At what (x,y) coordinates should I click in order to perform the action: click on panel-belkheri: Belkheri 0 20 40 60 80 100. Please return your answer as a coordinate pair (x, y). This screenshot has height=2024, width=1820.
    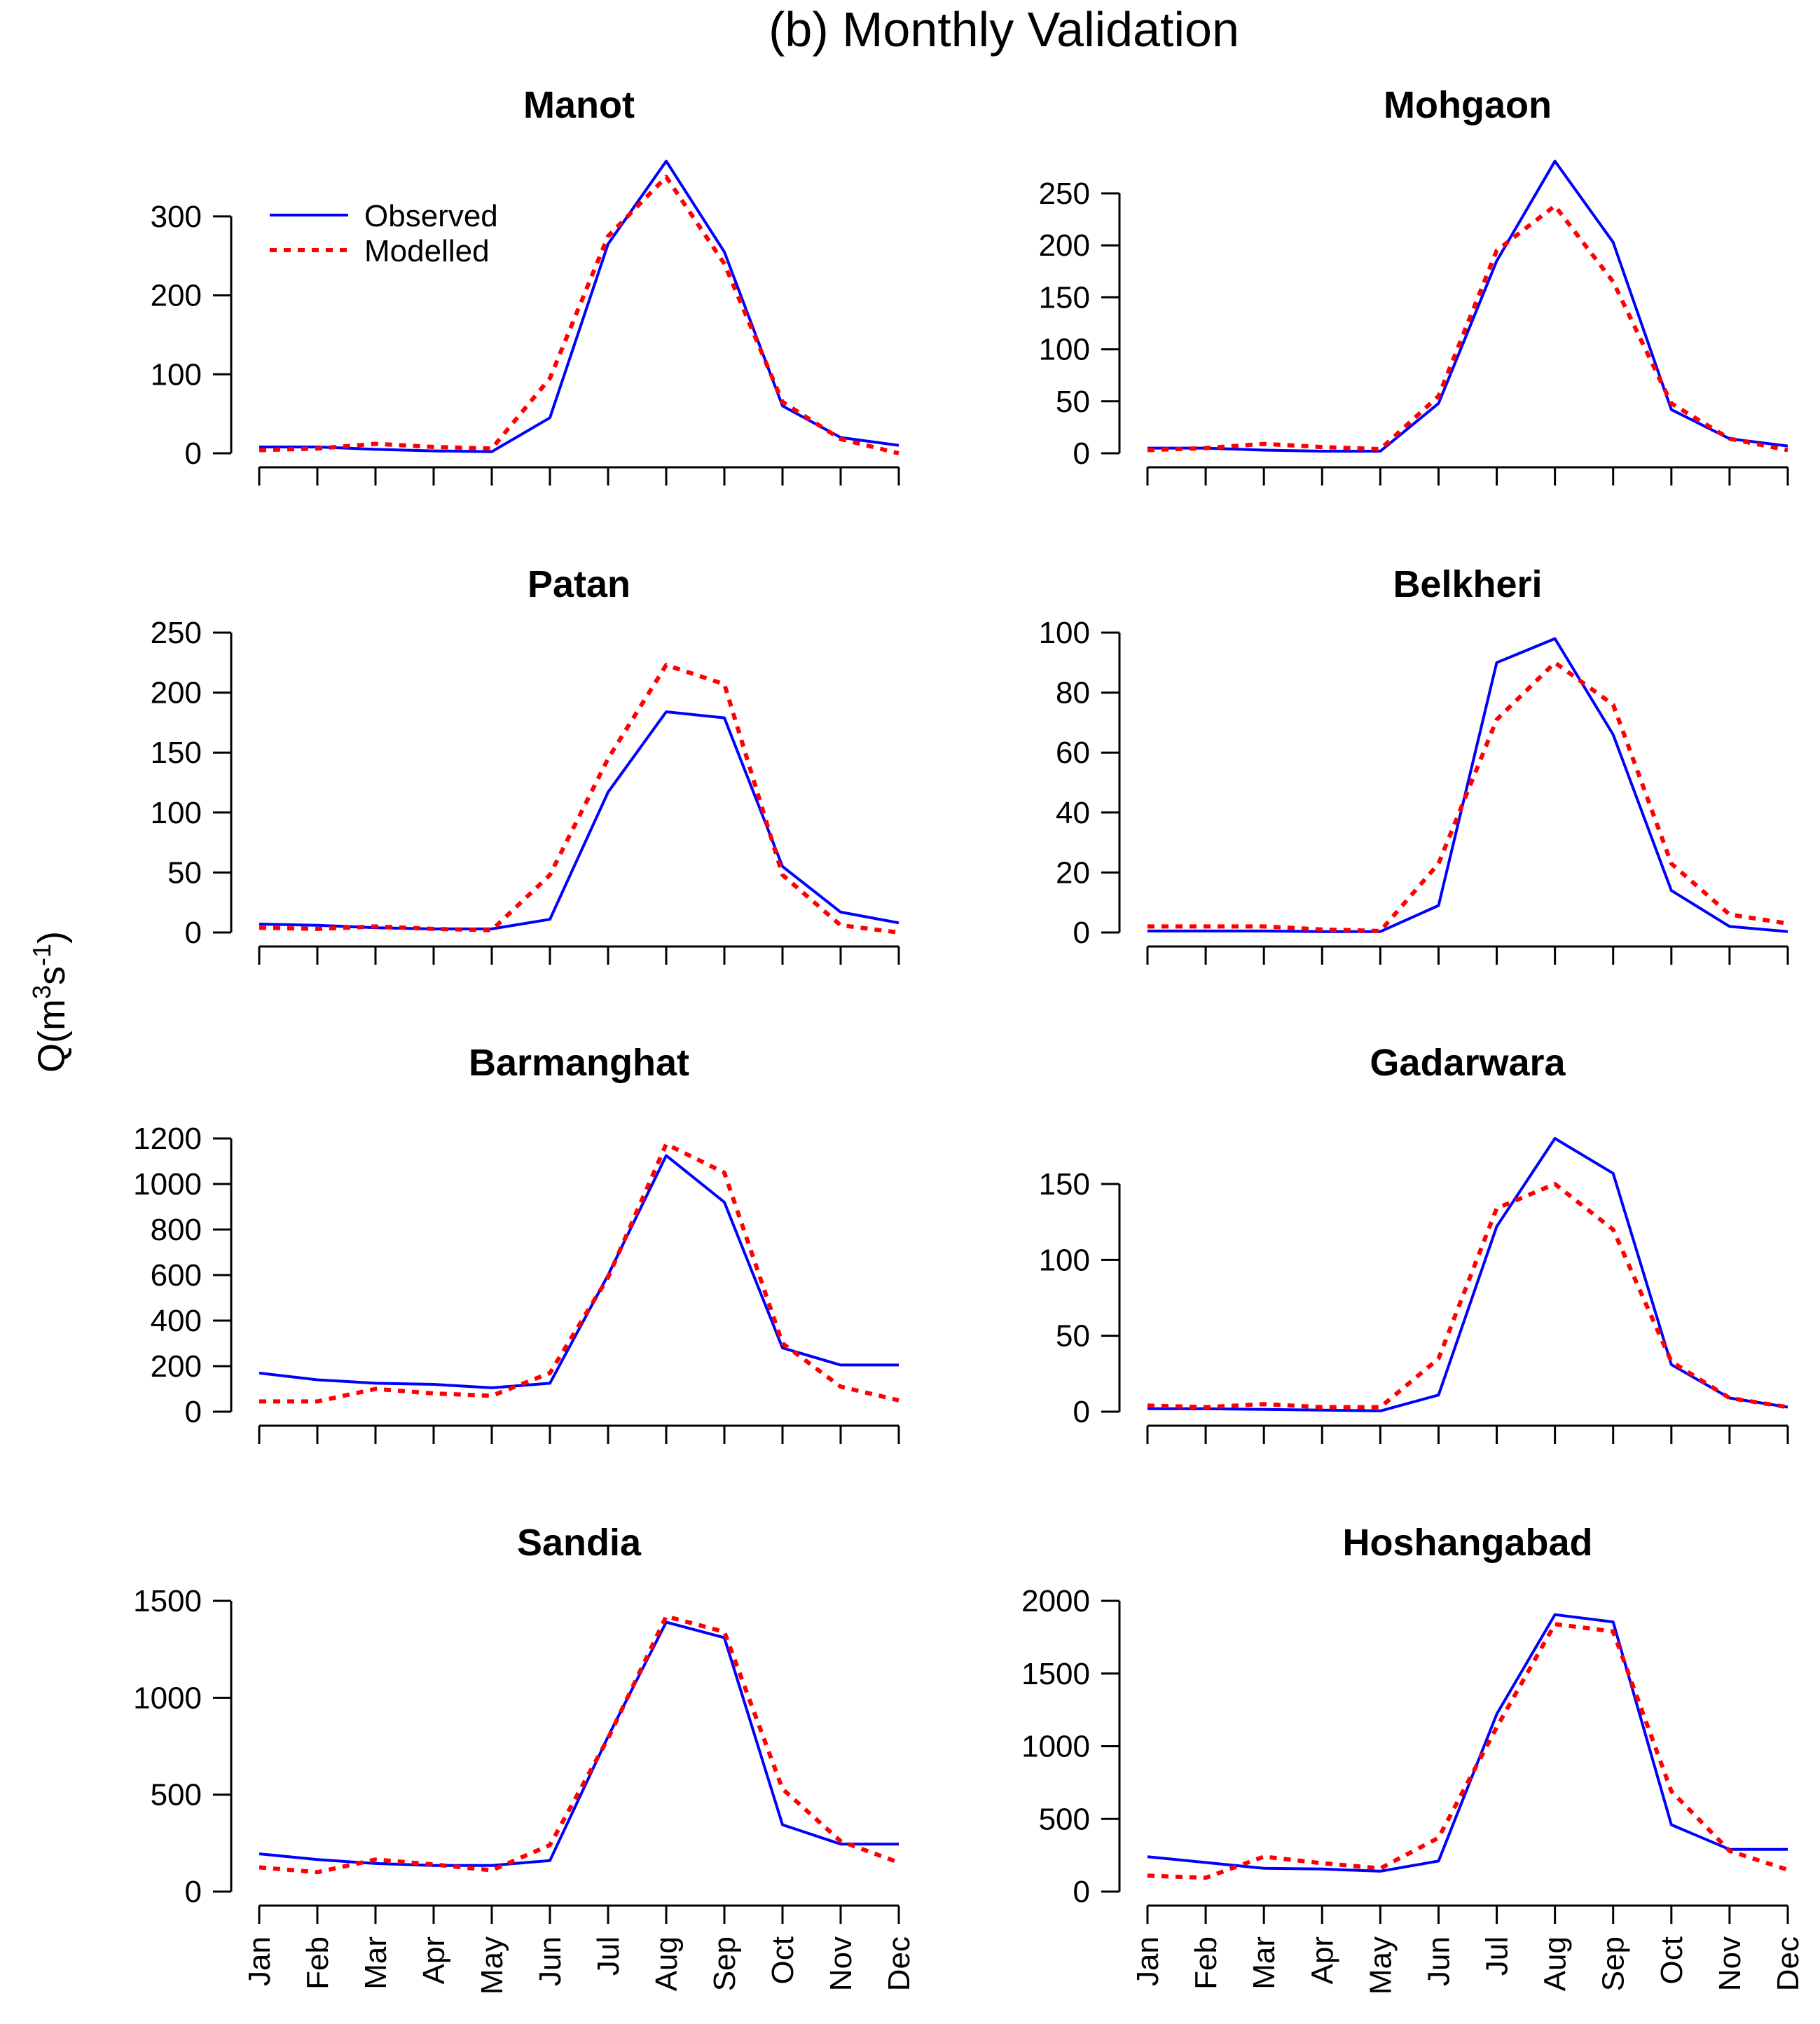
    Looking at the image, I should click on (1414, 764).